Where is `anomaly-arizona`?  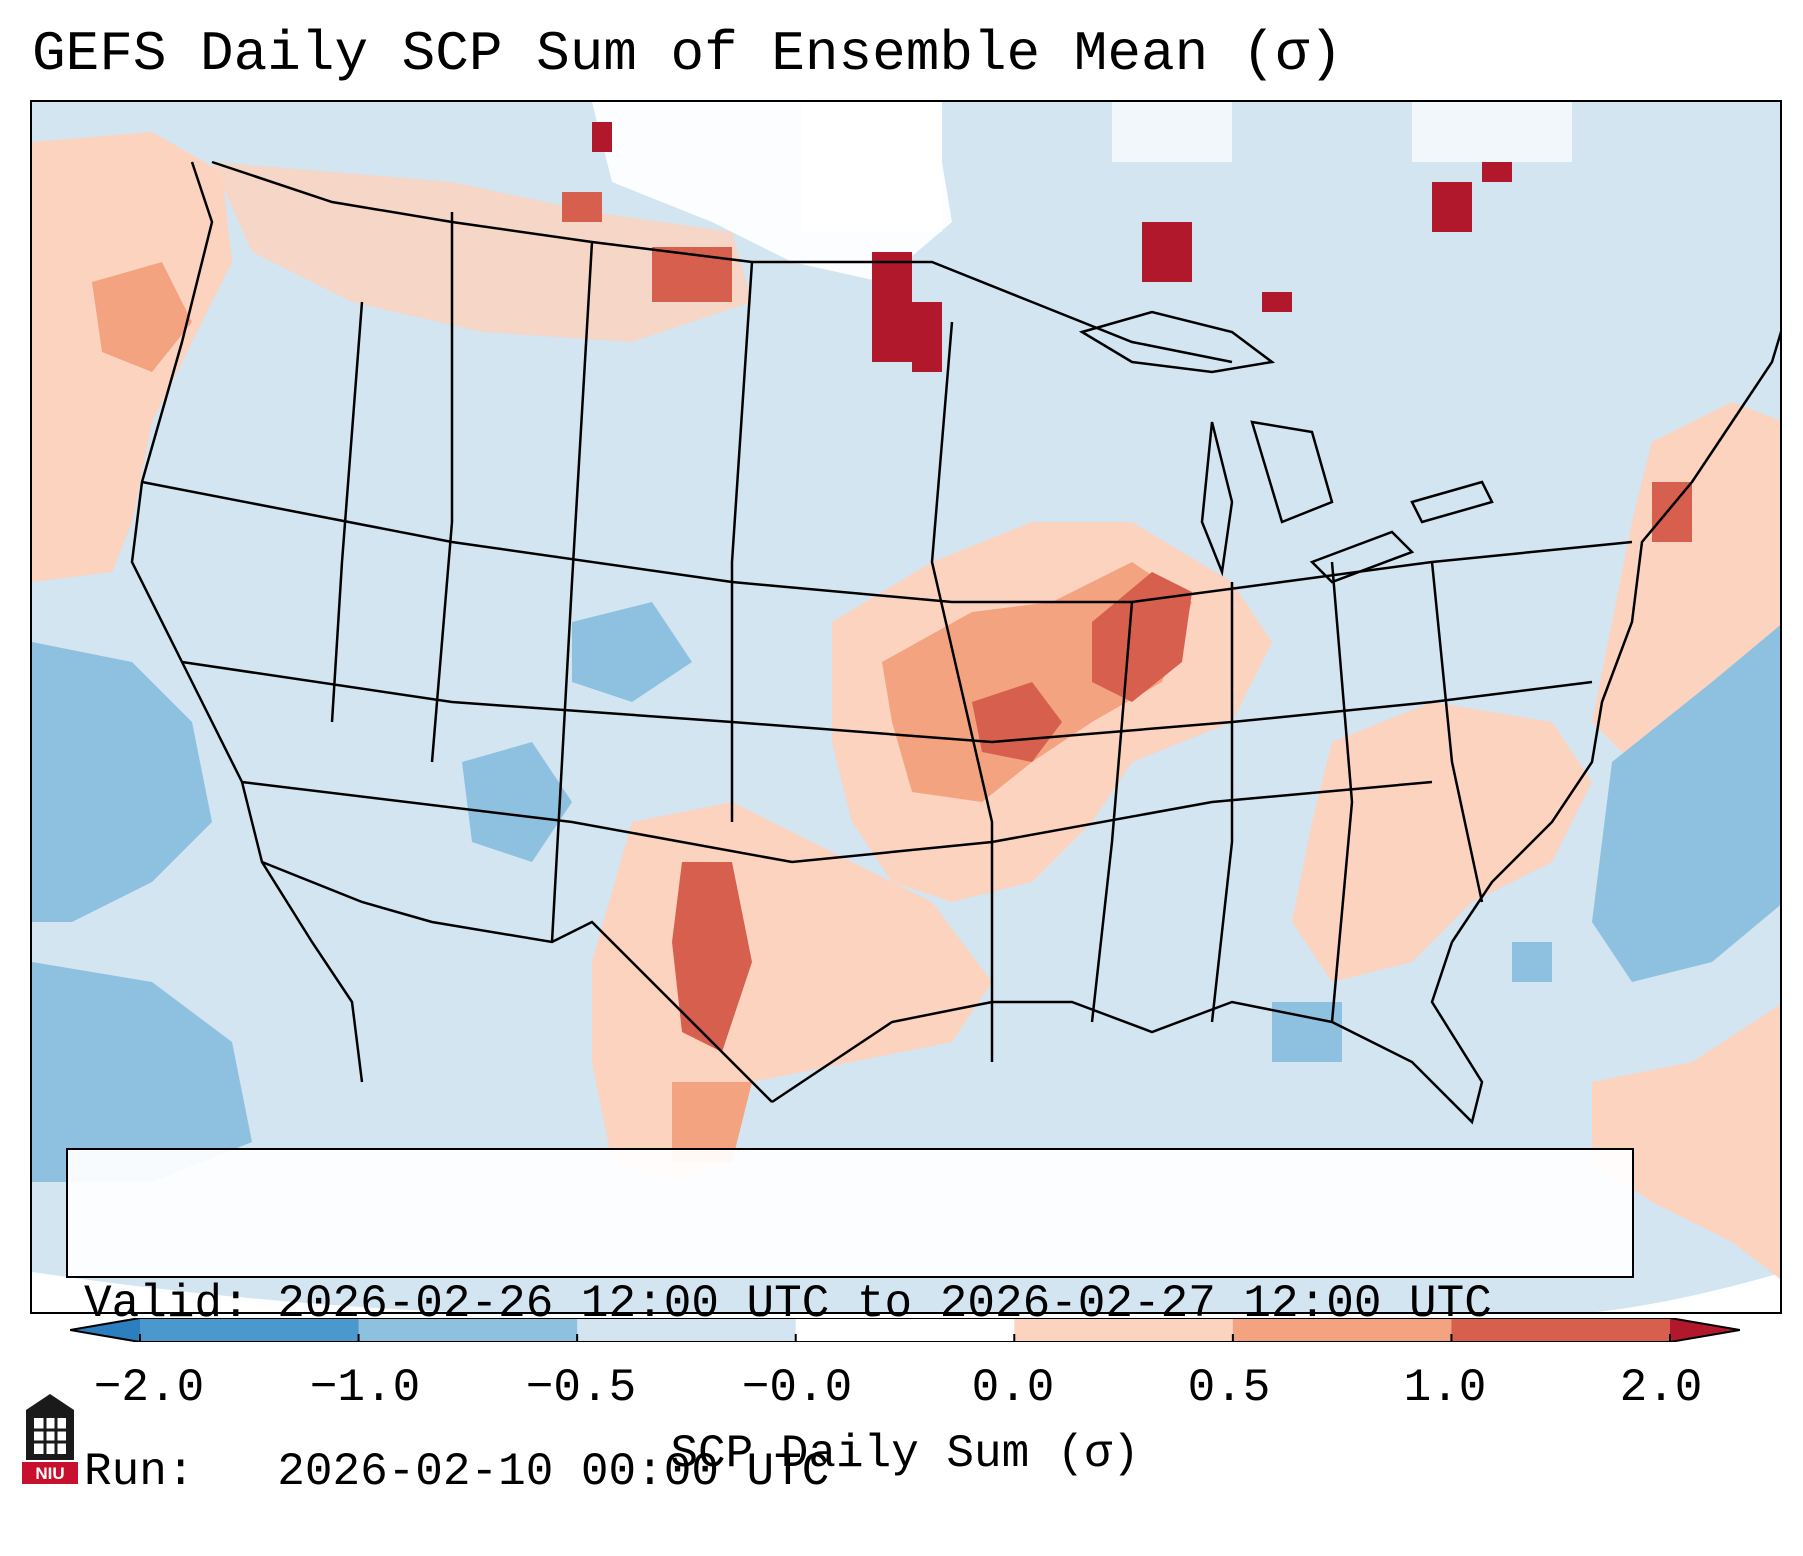
anomaly-arizona is located at coordinates (517, 802).